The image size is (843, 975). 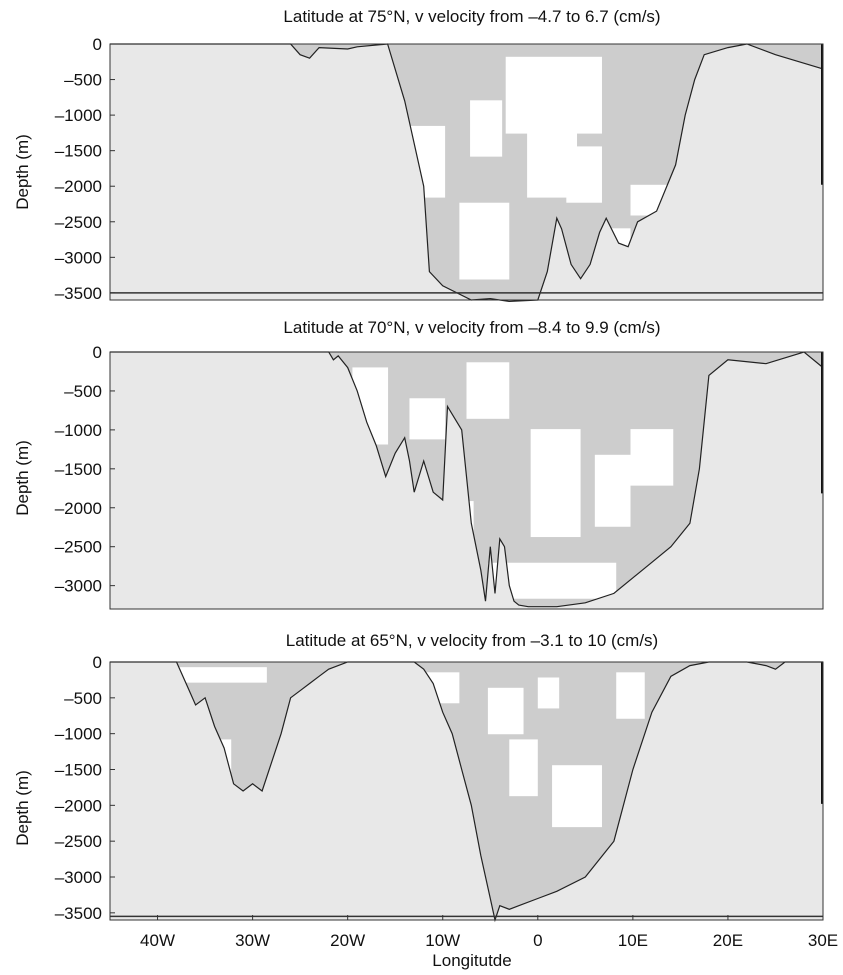 I want to click on x-tick-label: 10W, so click(x=442, y=940).